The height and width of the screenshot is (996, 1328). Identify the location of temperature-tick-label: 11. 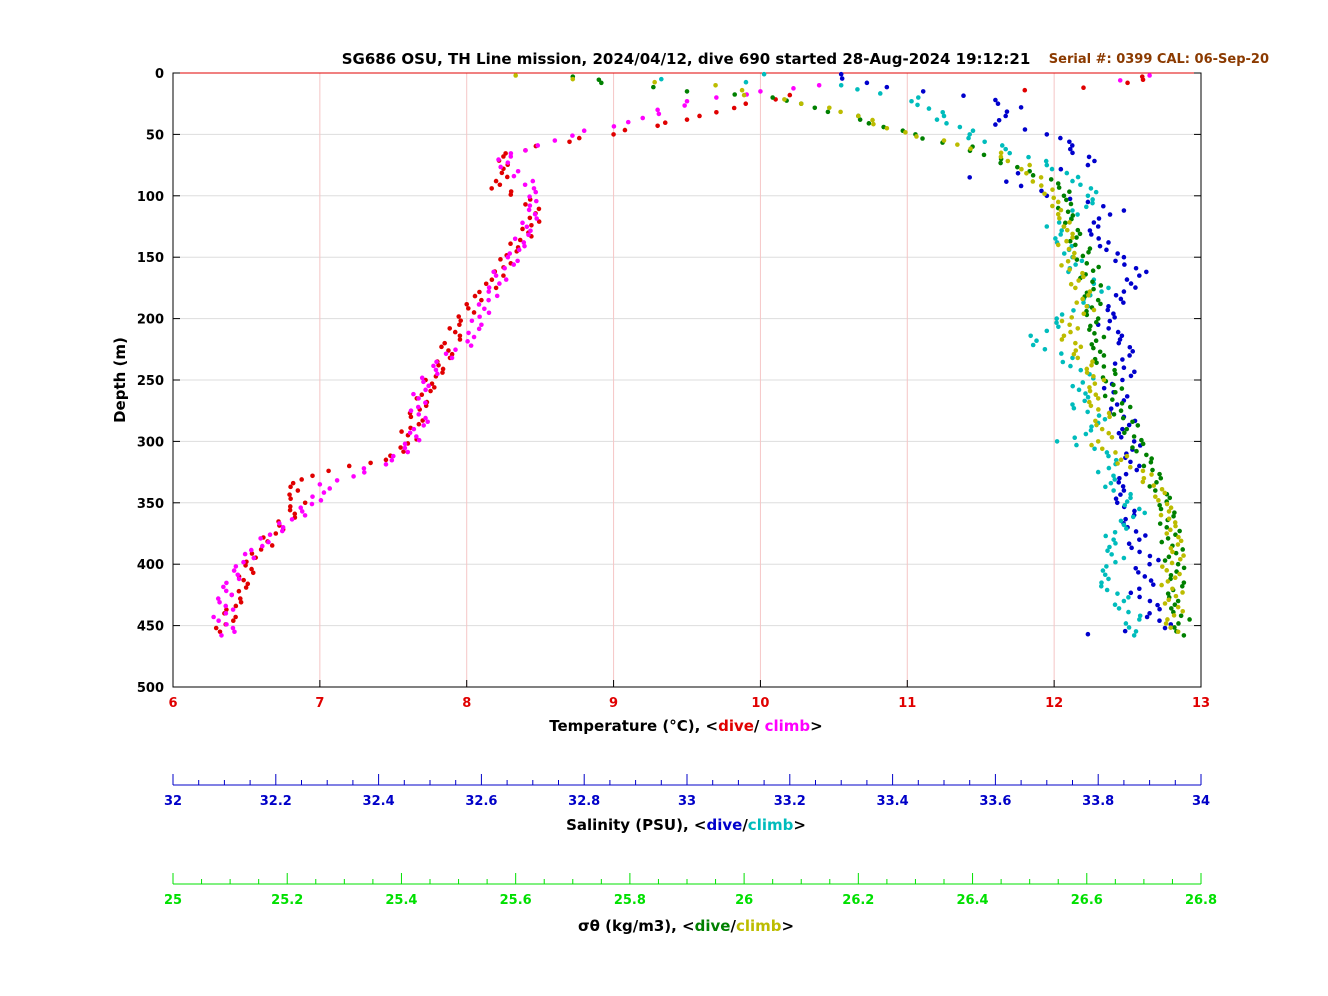
(907, 703).